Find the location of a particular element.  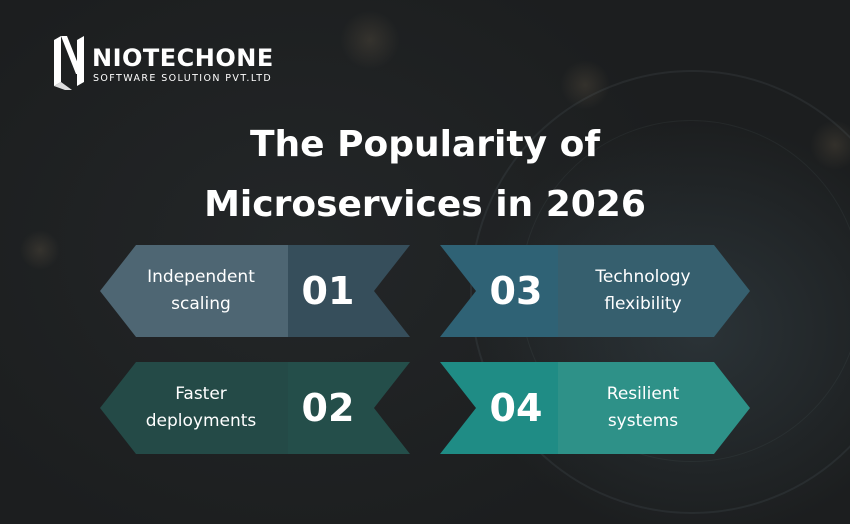

card-number: 01 is located at coordinates (328, 291).